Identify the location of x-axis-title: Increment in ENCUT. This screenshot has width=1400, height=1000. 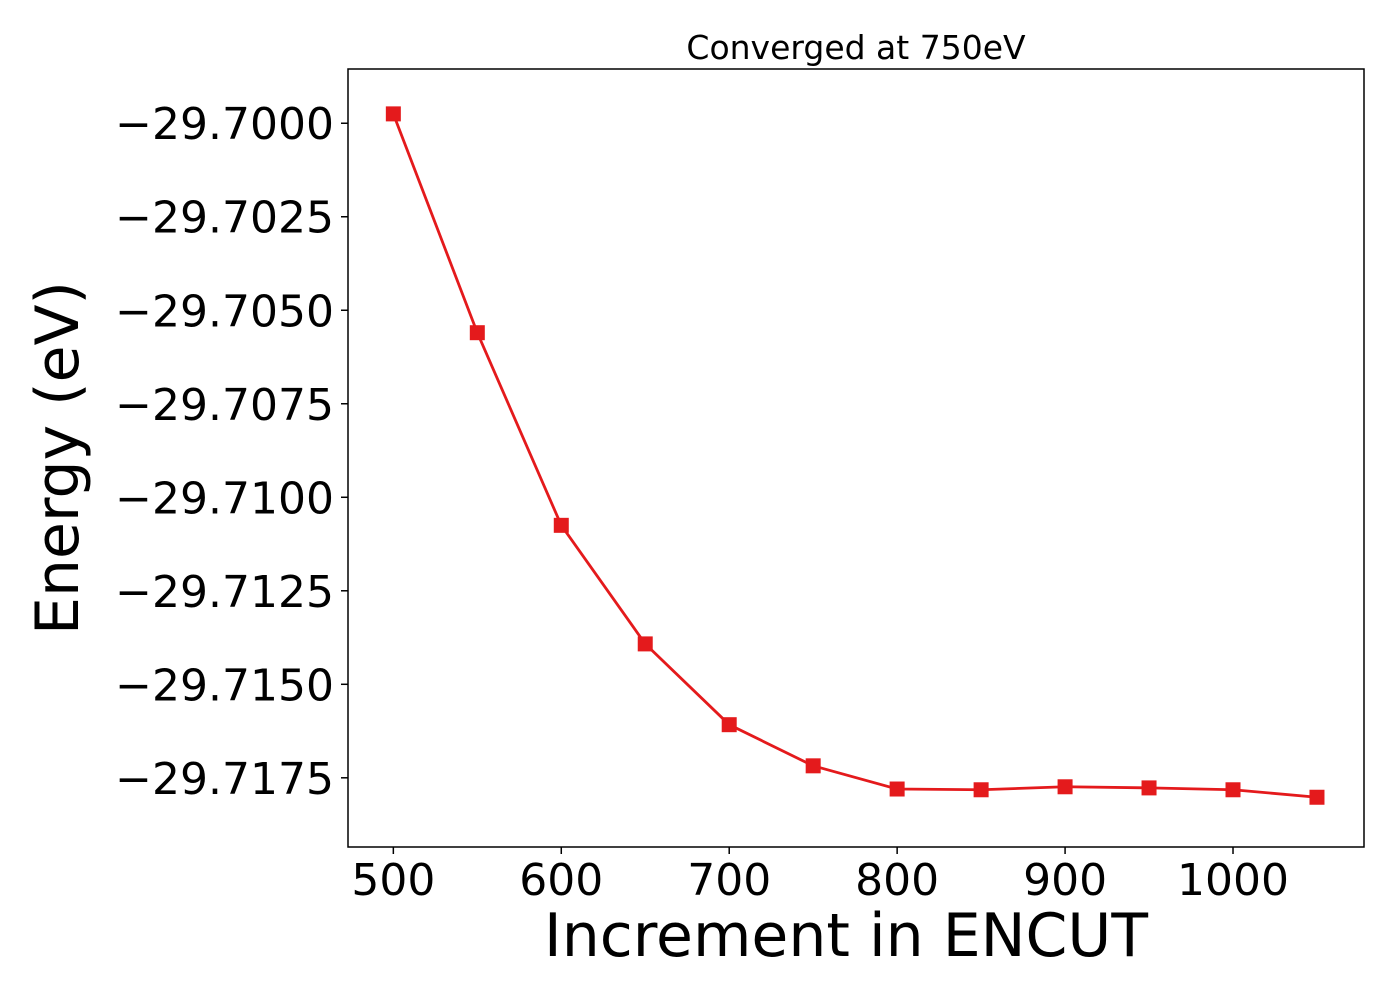
(846, 936).